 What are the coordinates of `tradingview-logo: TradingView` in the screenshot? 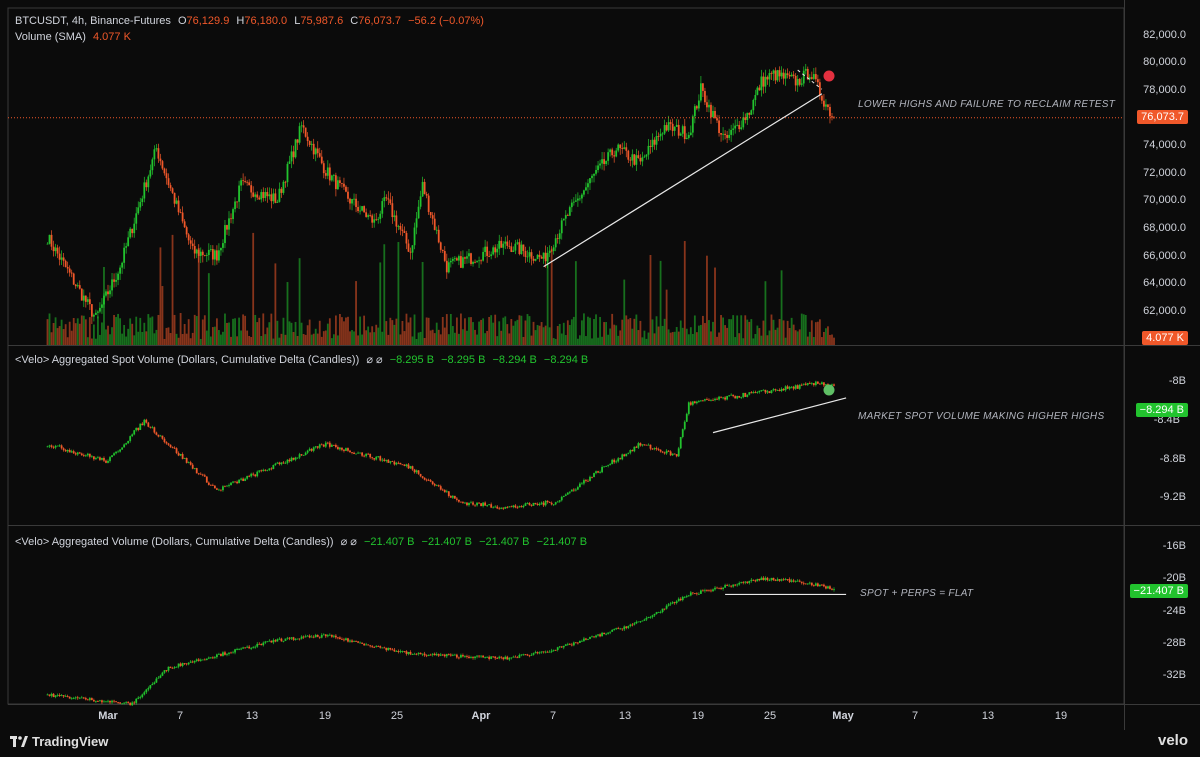 It's located at (59, 741).